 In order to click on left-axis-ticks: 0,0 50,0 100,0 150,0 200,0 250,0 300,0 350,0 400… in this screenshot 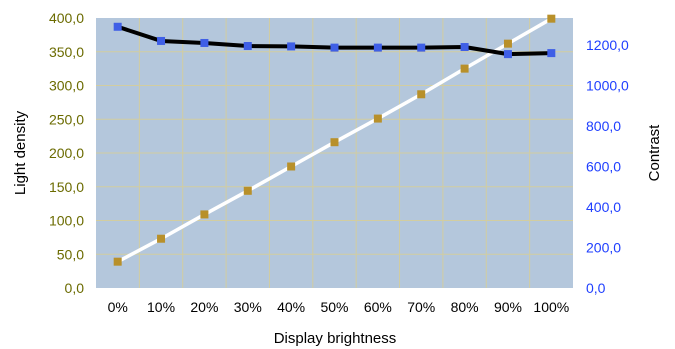, I will do `click(66, 153)`.